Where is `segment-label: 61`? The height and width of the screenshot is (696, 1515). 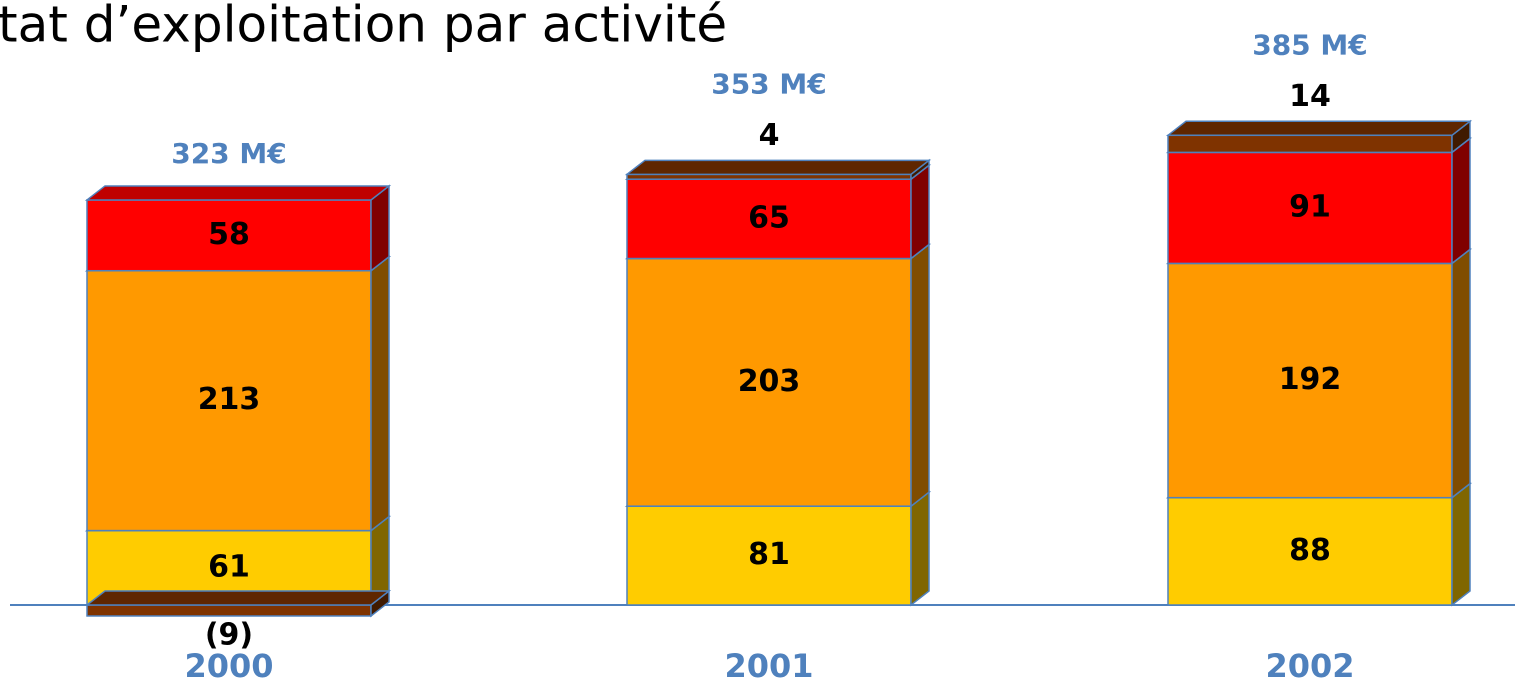 segment-label: 61 is located at coordinates (229, 566).